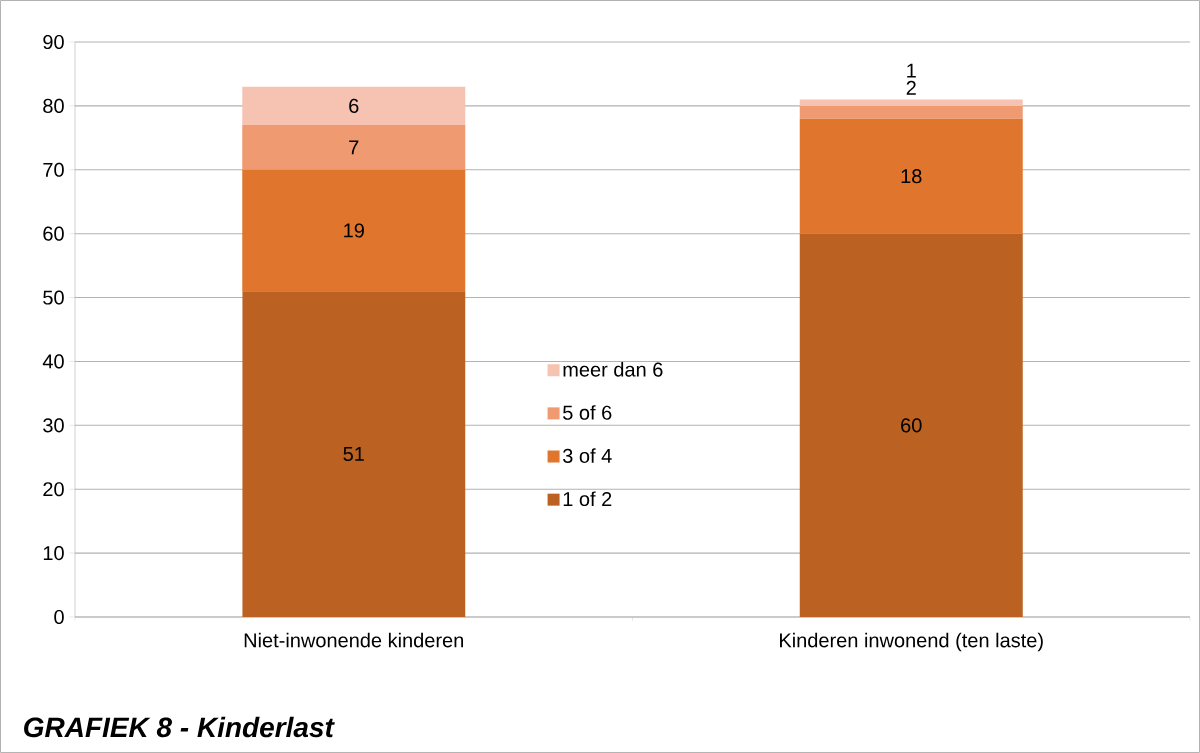 Image resolution: width=1200 pixels, height=753 pixels. What do you see at coordinates (53, 42) in the screenshot?
I see `y-tick-label: 90` at bounding box center [53, 42].